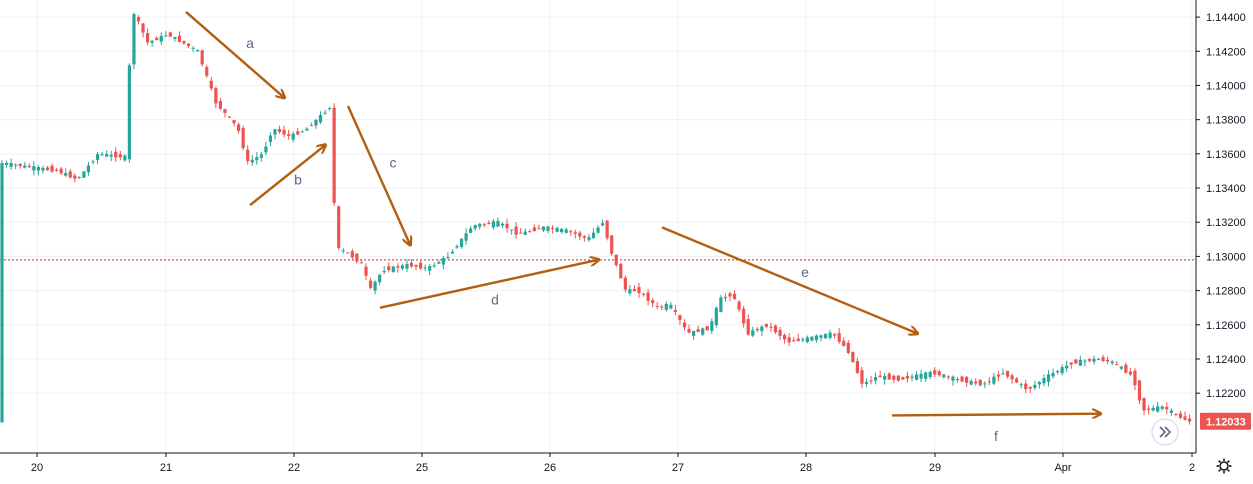 The image size is (1253, 484). What do you see at coordinates (287, 176) in the screenshot?
I see `wave-arrow-b` at bounding box center [287, 176].